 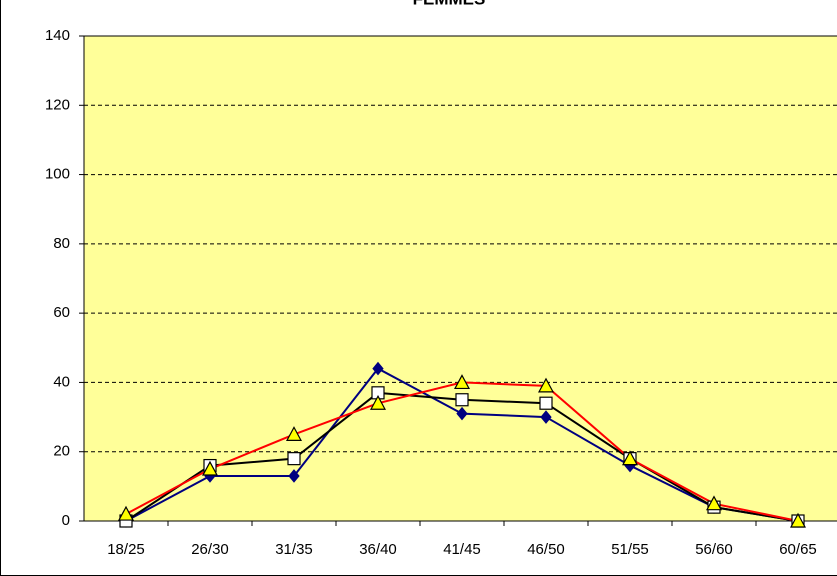 I want to click on y-tick-label: 140, so click(x=57, y=35).